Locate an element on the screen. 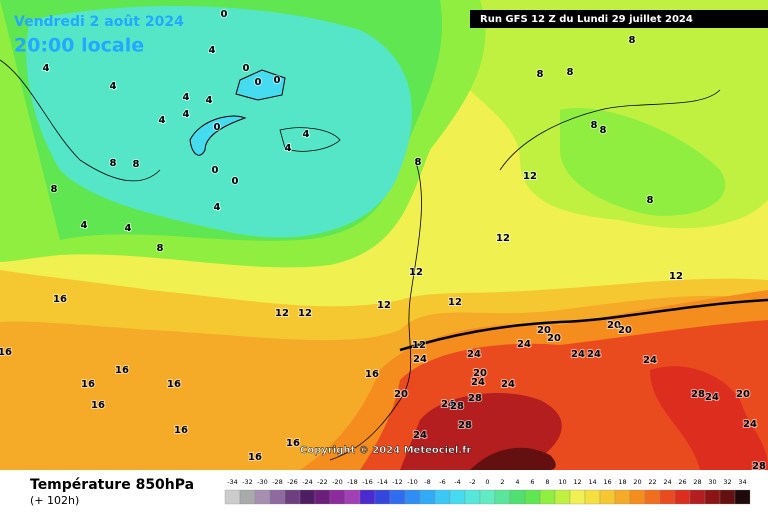  legend-label: -6 is located at coordinates (442, 482).